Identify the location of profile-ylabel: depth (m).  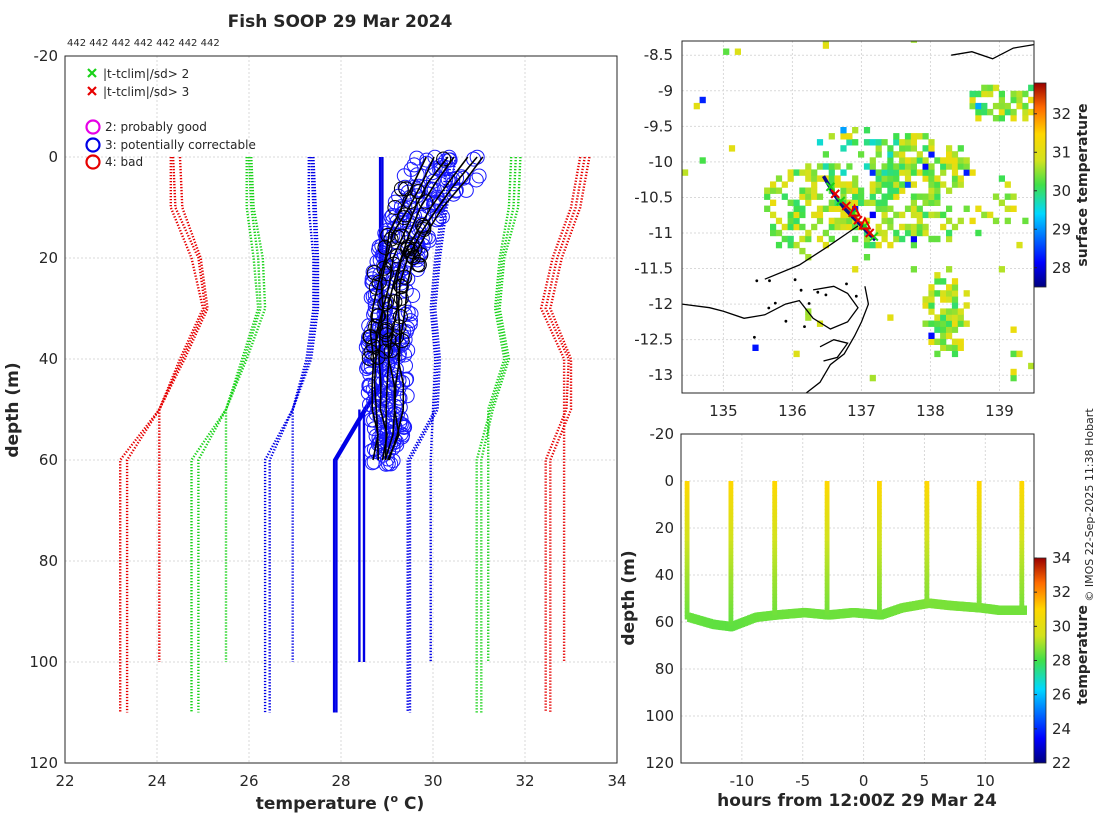
(13, 409).